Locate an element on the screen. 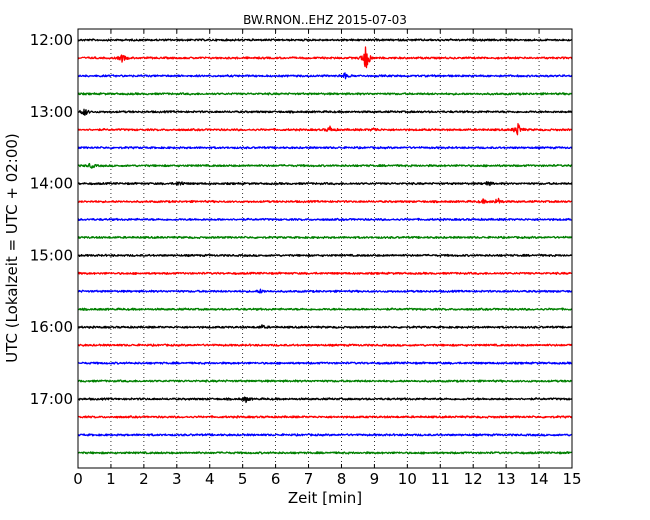 This screenshot has height=520, width=650. trace-16:15 is located at coordinates (325, 345).